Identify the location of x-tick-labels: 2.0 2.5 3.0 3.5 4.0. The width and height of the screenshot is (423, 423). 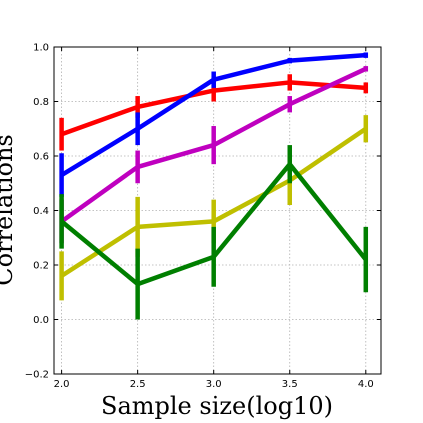
(214, 384).